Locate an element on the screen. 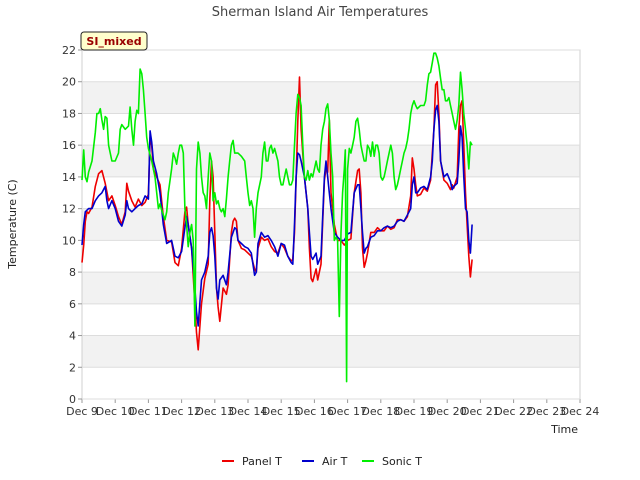  legend: Panel T Air T Sonic T is located at coordinates (322, 461).